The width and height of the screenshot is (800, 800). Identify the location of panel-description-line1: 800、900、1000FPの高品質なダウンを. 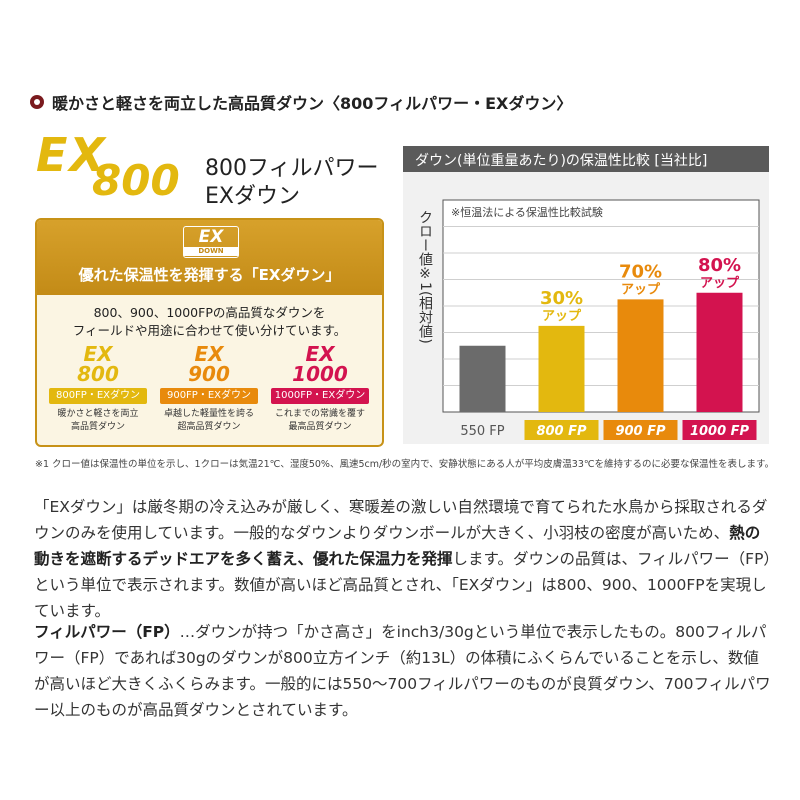
(209, 312).